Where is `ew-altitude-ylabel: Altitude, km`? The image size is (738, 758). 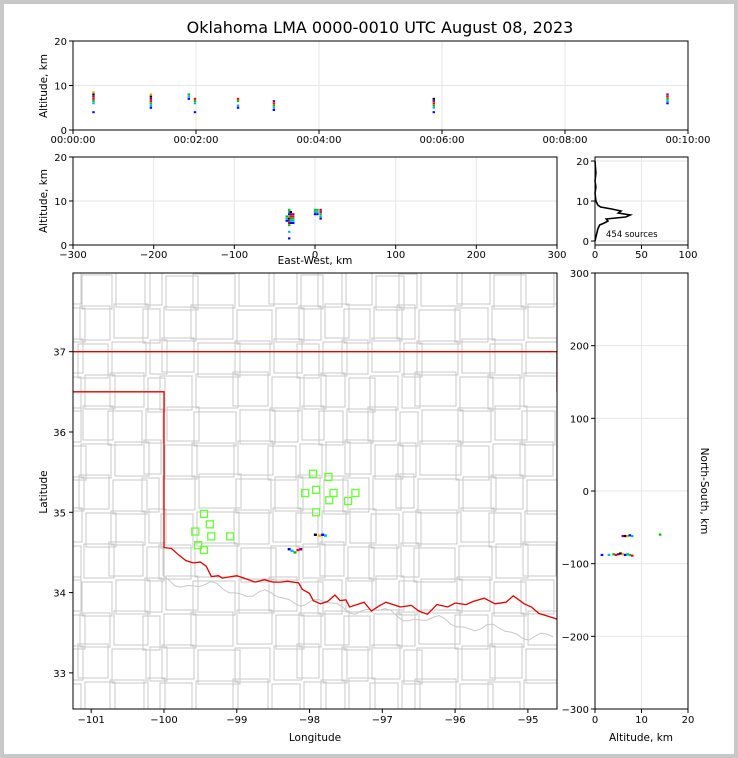
ew-altitude-ylabel: Altitude, km is located at coordinates (44, 201).